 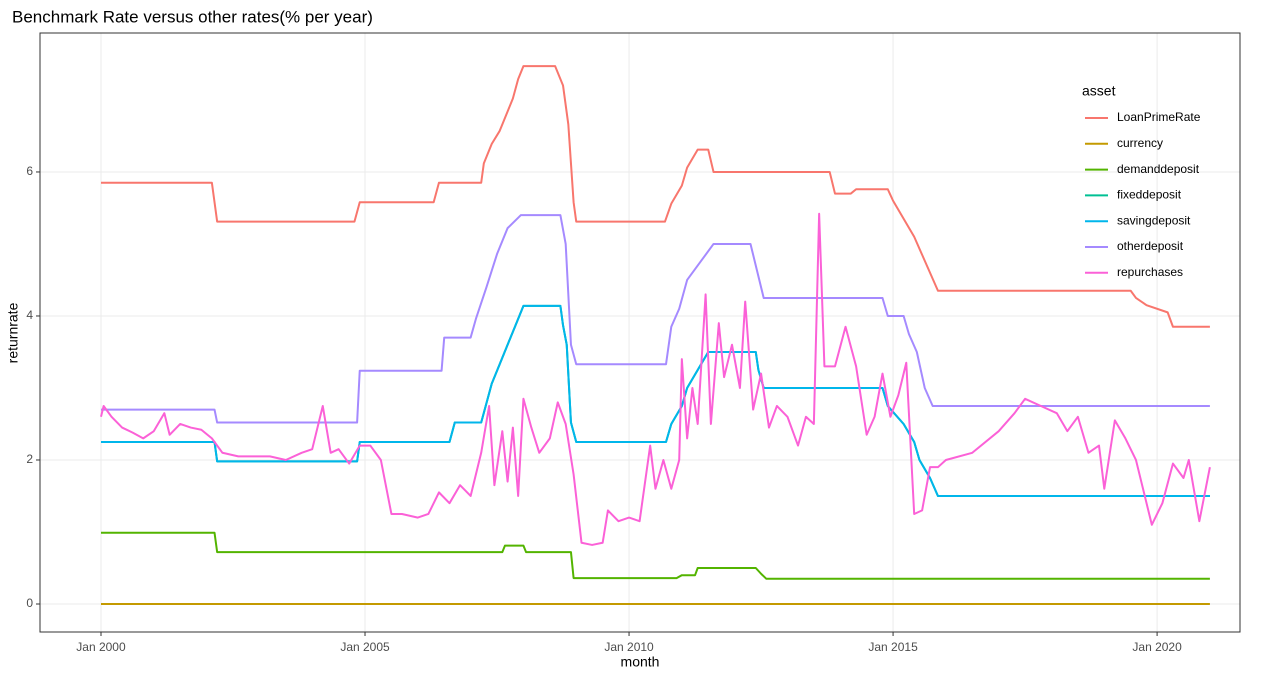 What do you see at coordinates (655, 555) in the screenshot?
I see `series-line` at bounding box center [655, 555].